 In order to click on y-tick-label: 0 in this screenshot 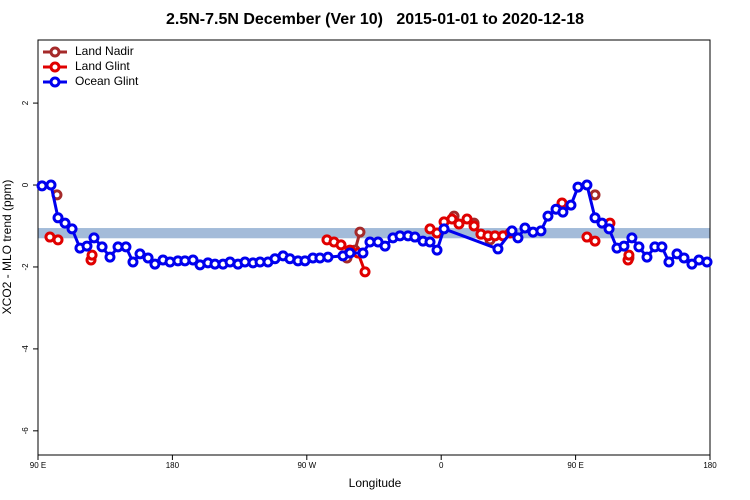, I will do `click(25, 184)`.